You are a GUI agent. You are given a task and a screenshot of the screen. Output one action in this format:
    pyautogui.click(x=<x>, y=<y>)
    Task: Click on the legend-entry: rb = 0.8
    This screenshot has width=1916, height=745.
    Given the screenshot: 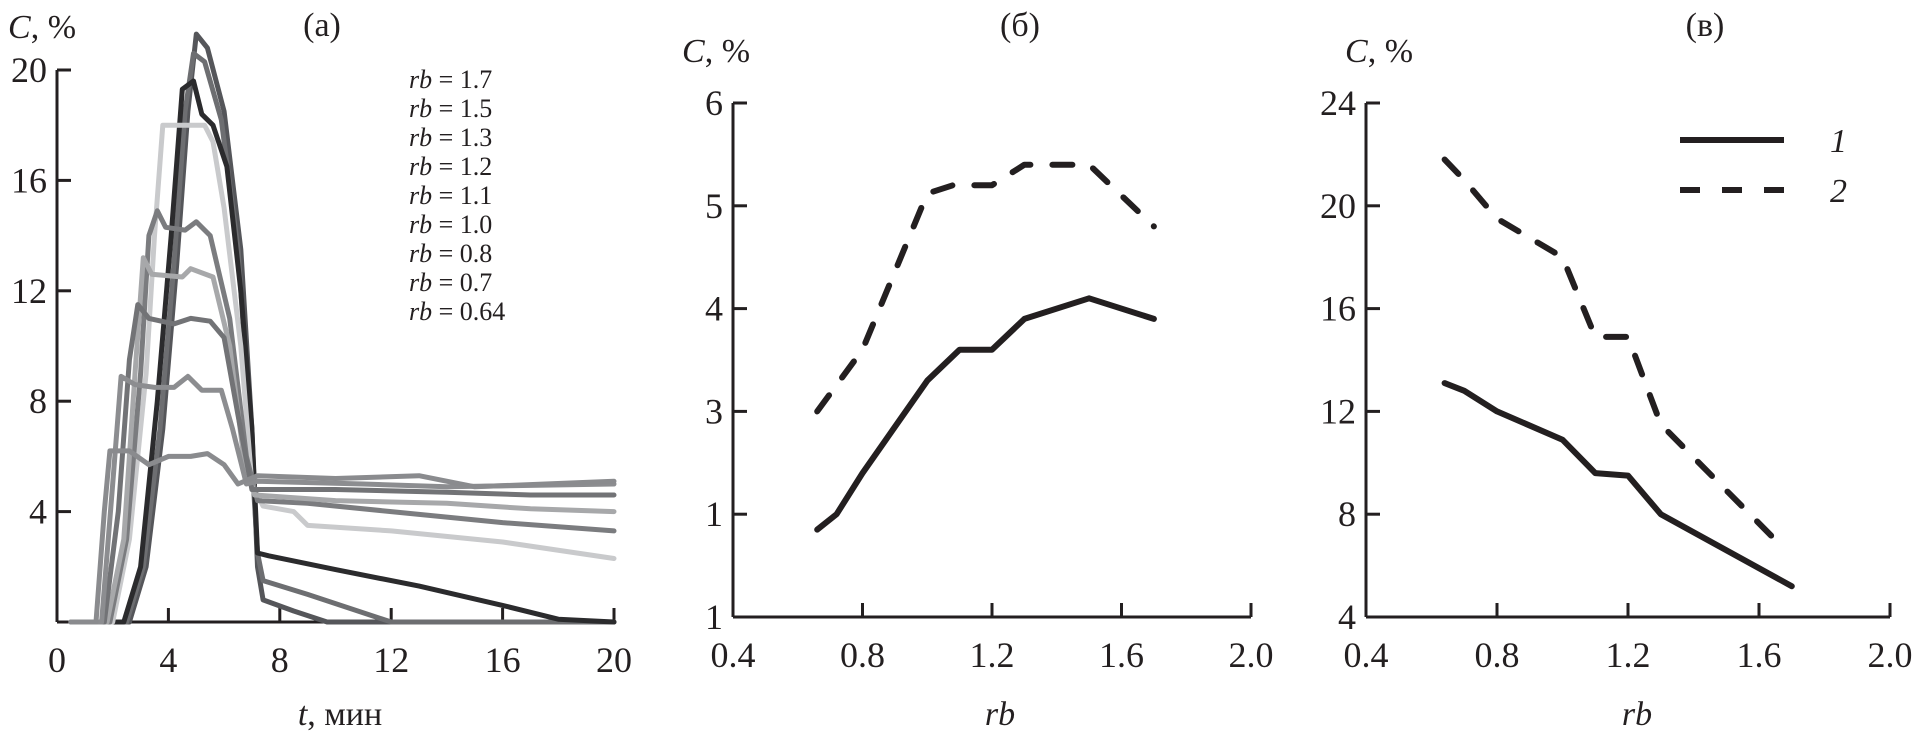 What is the action you would take?
    pyautogui.click(x=450, y=253)
    